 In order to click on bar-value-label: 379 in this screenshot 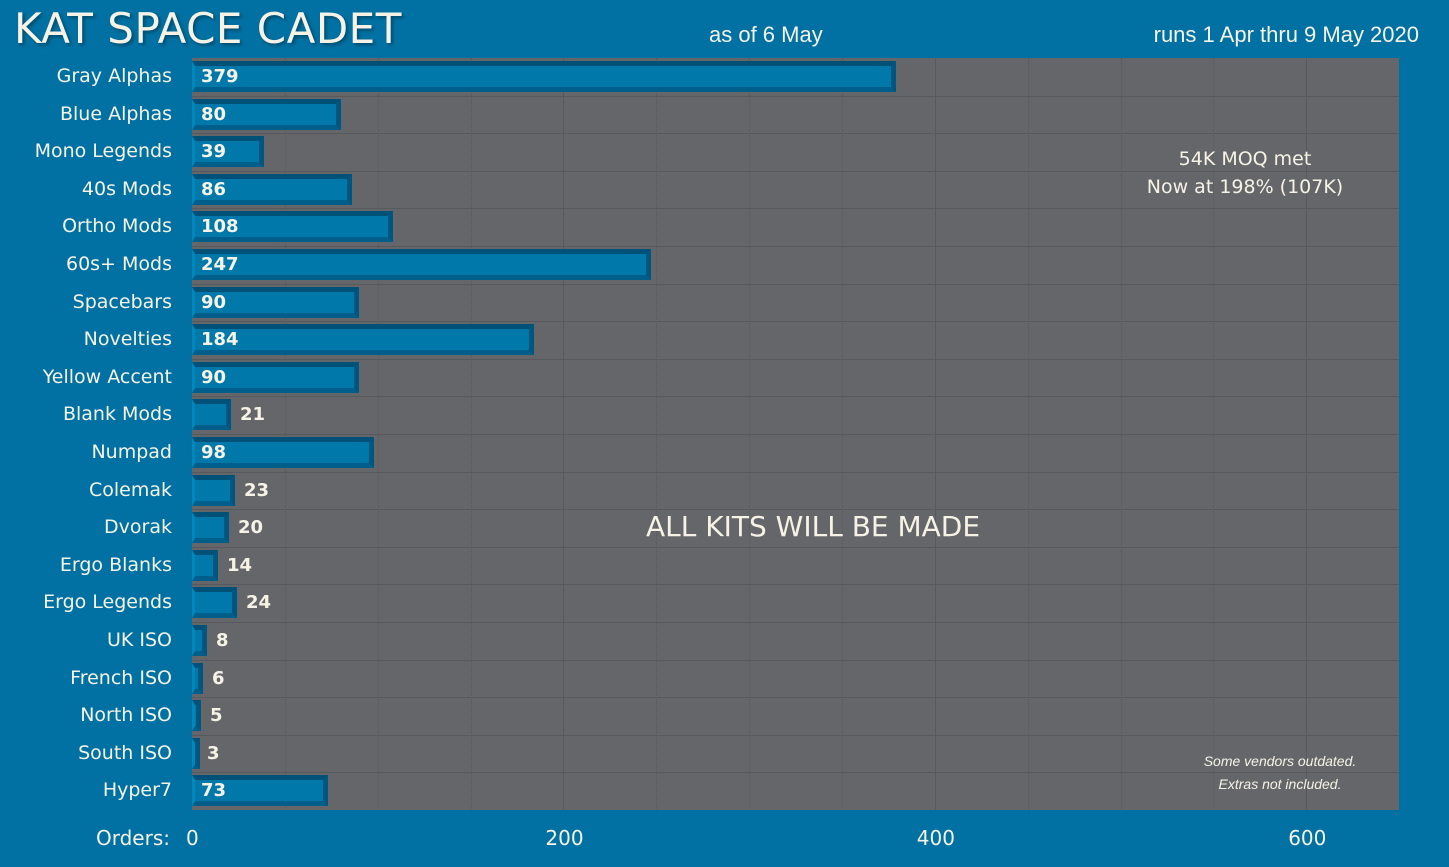, I will do `click(220, 76)`.